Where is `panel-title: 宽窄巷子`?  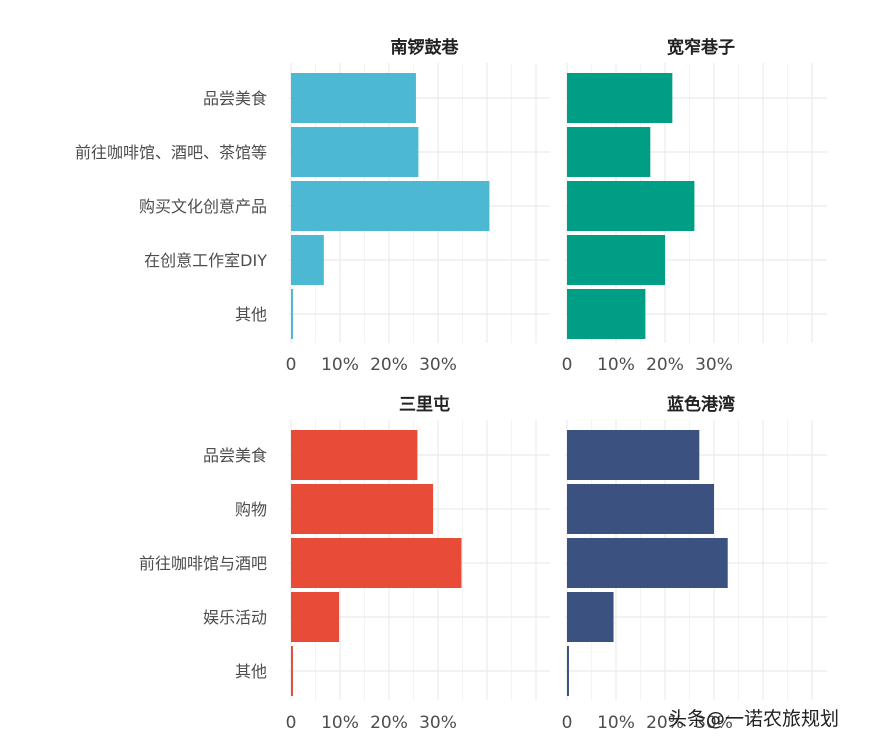
panel-title: 宽窄巷子 is located at coordinates (701, 47).